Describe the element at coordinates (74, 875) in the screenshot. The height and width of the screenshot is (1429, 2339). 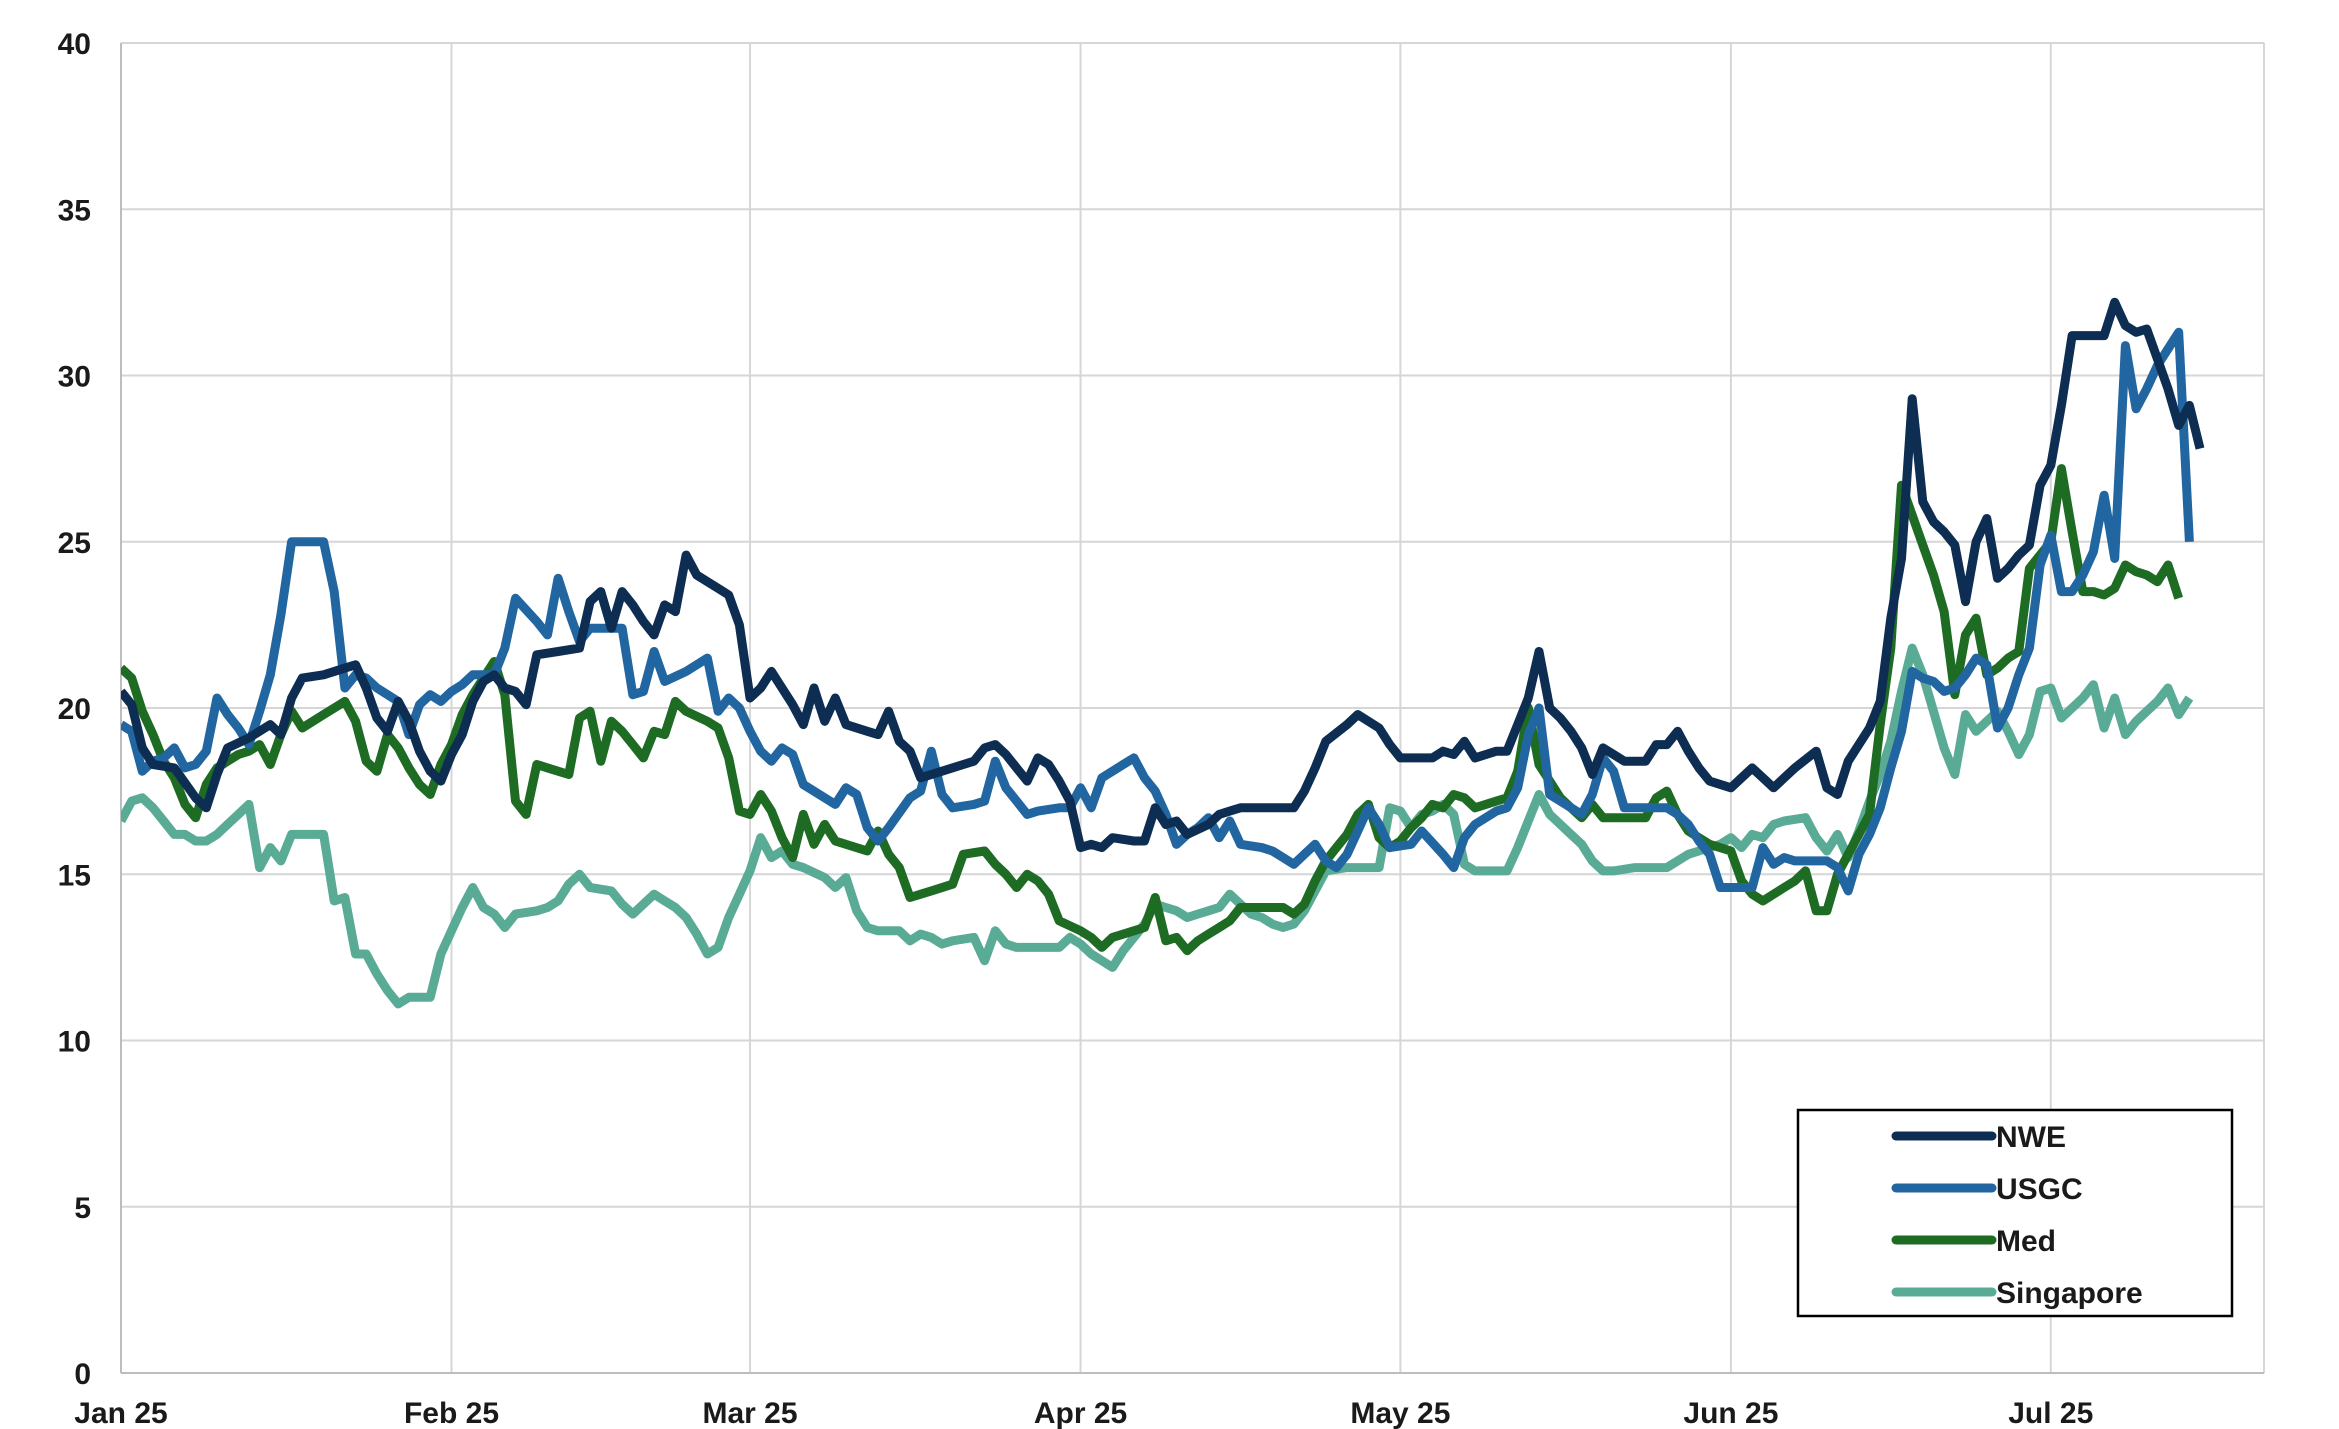
I see `y-tick-label: 15` at that location.